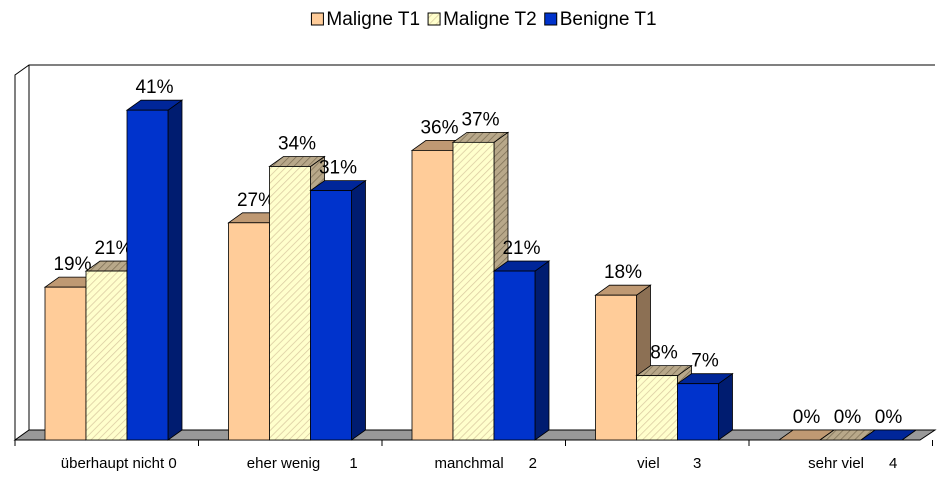 The height and width of the screenshot is (480, 938). I want to click on x-tick-label: manchmal 2, so click(485, 463).